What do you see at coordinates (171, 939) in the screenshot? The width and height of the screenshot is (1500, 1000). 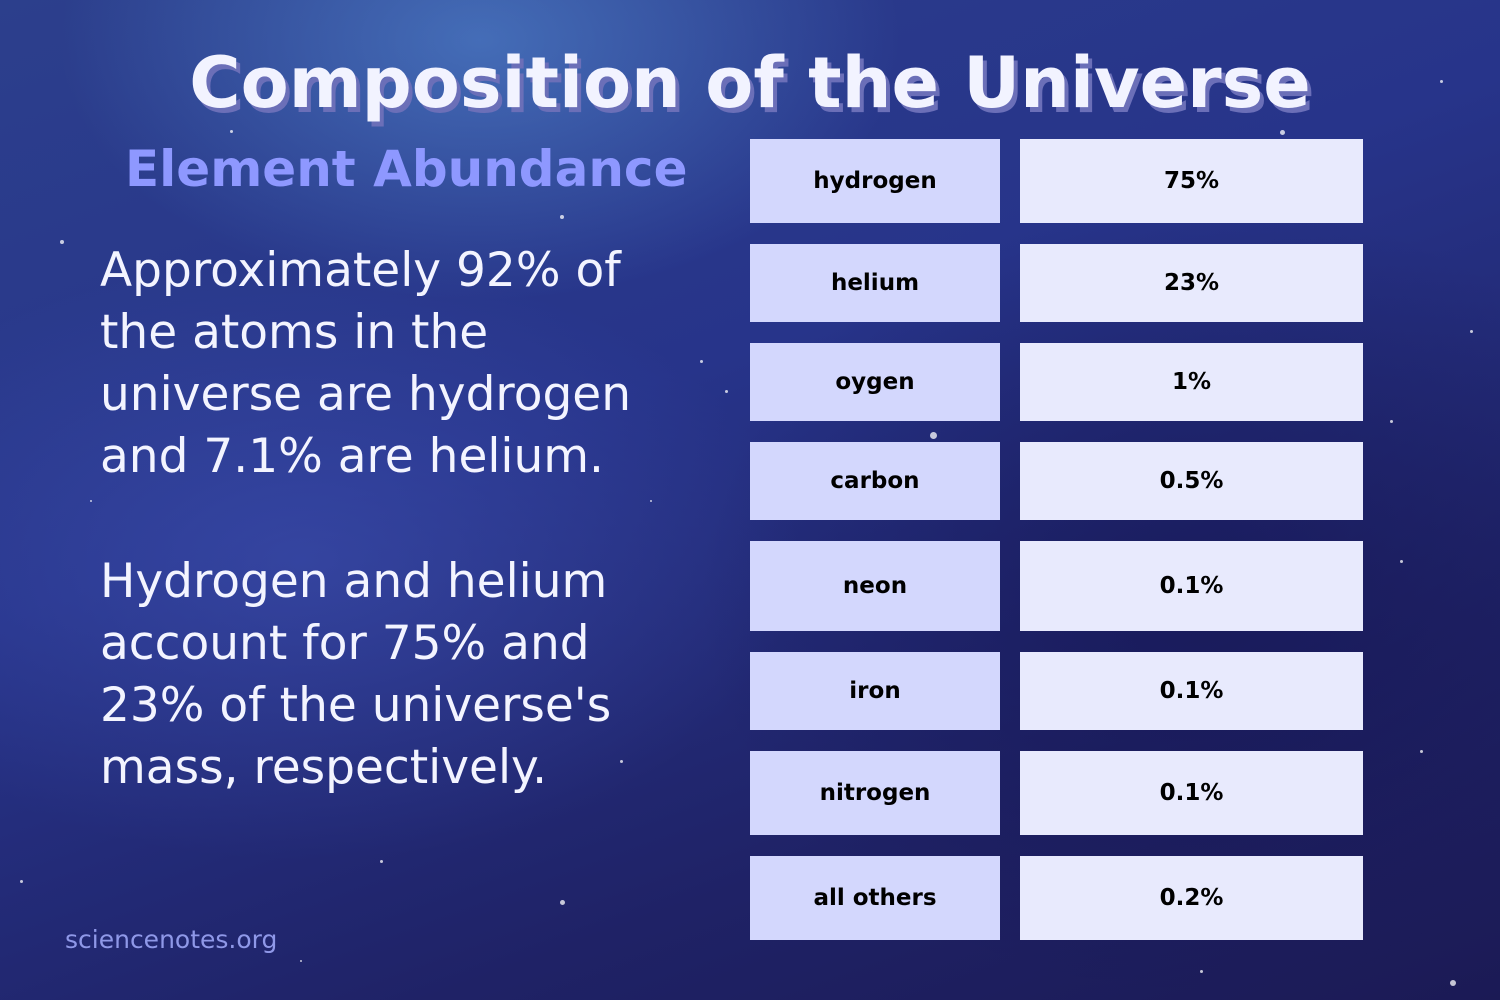 I see `source: sciencenotes.org` at bounding box center [171, 939].